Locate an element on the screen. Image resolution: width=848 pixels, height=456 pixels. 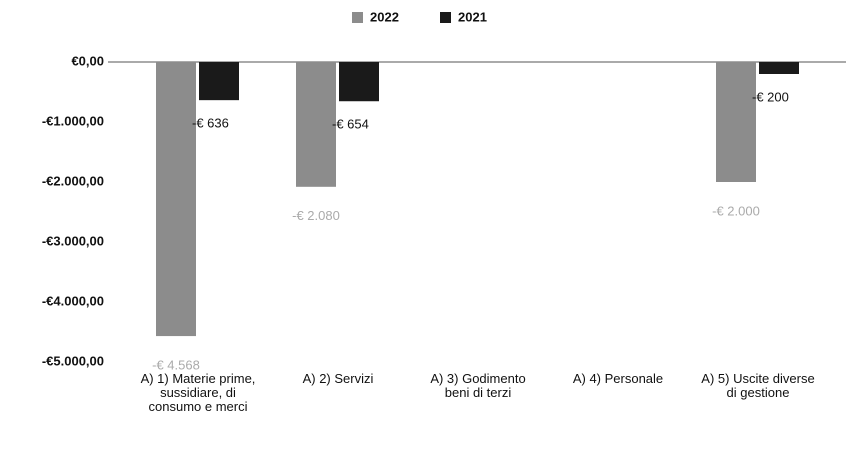
x-tick-label: A) 4) Personale is located at coordinates (618, 378).